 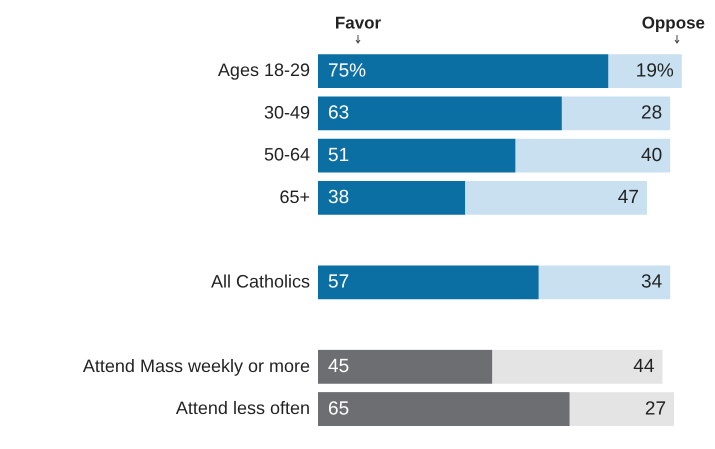 What do you see at coordinates (358, 23) in the screenshot?
I see `series-label: Favor` at bounding box center [358, 23].